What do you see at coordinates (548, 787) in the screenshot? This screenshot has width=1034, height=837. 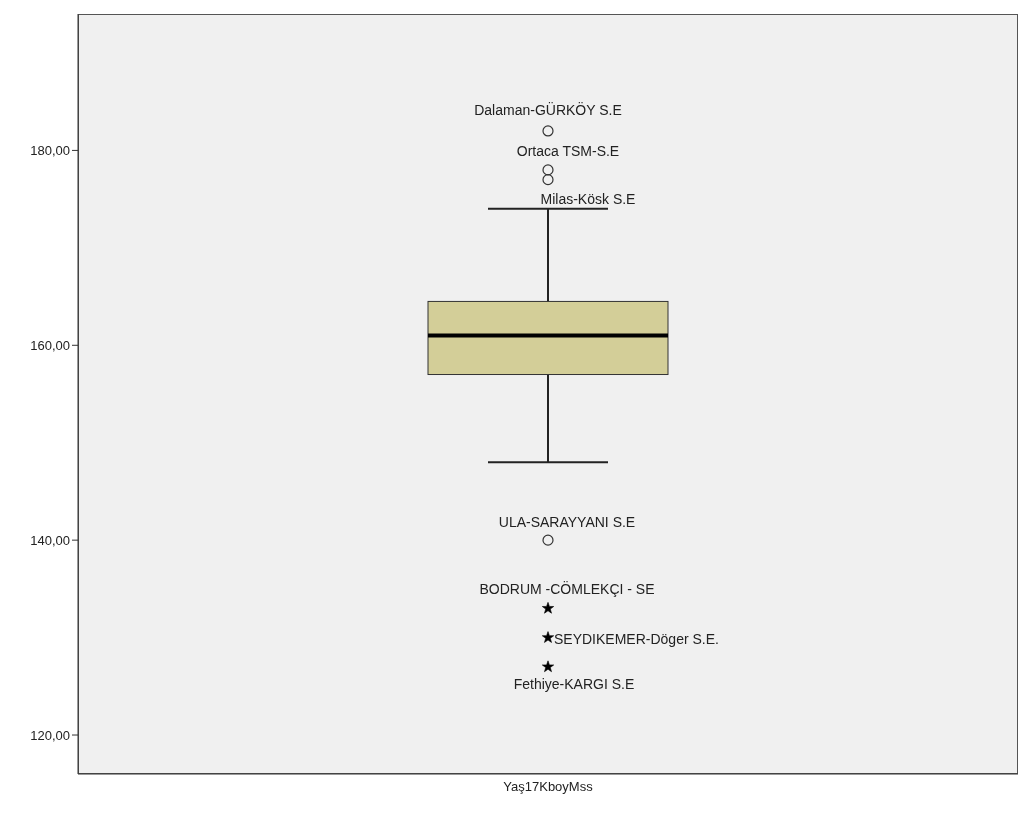 I see `x-tick-label: Yaş17KboyMss` at bounding box center [548, 787].